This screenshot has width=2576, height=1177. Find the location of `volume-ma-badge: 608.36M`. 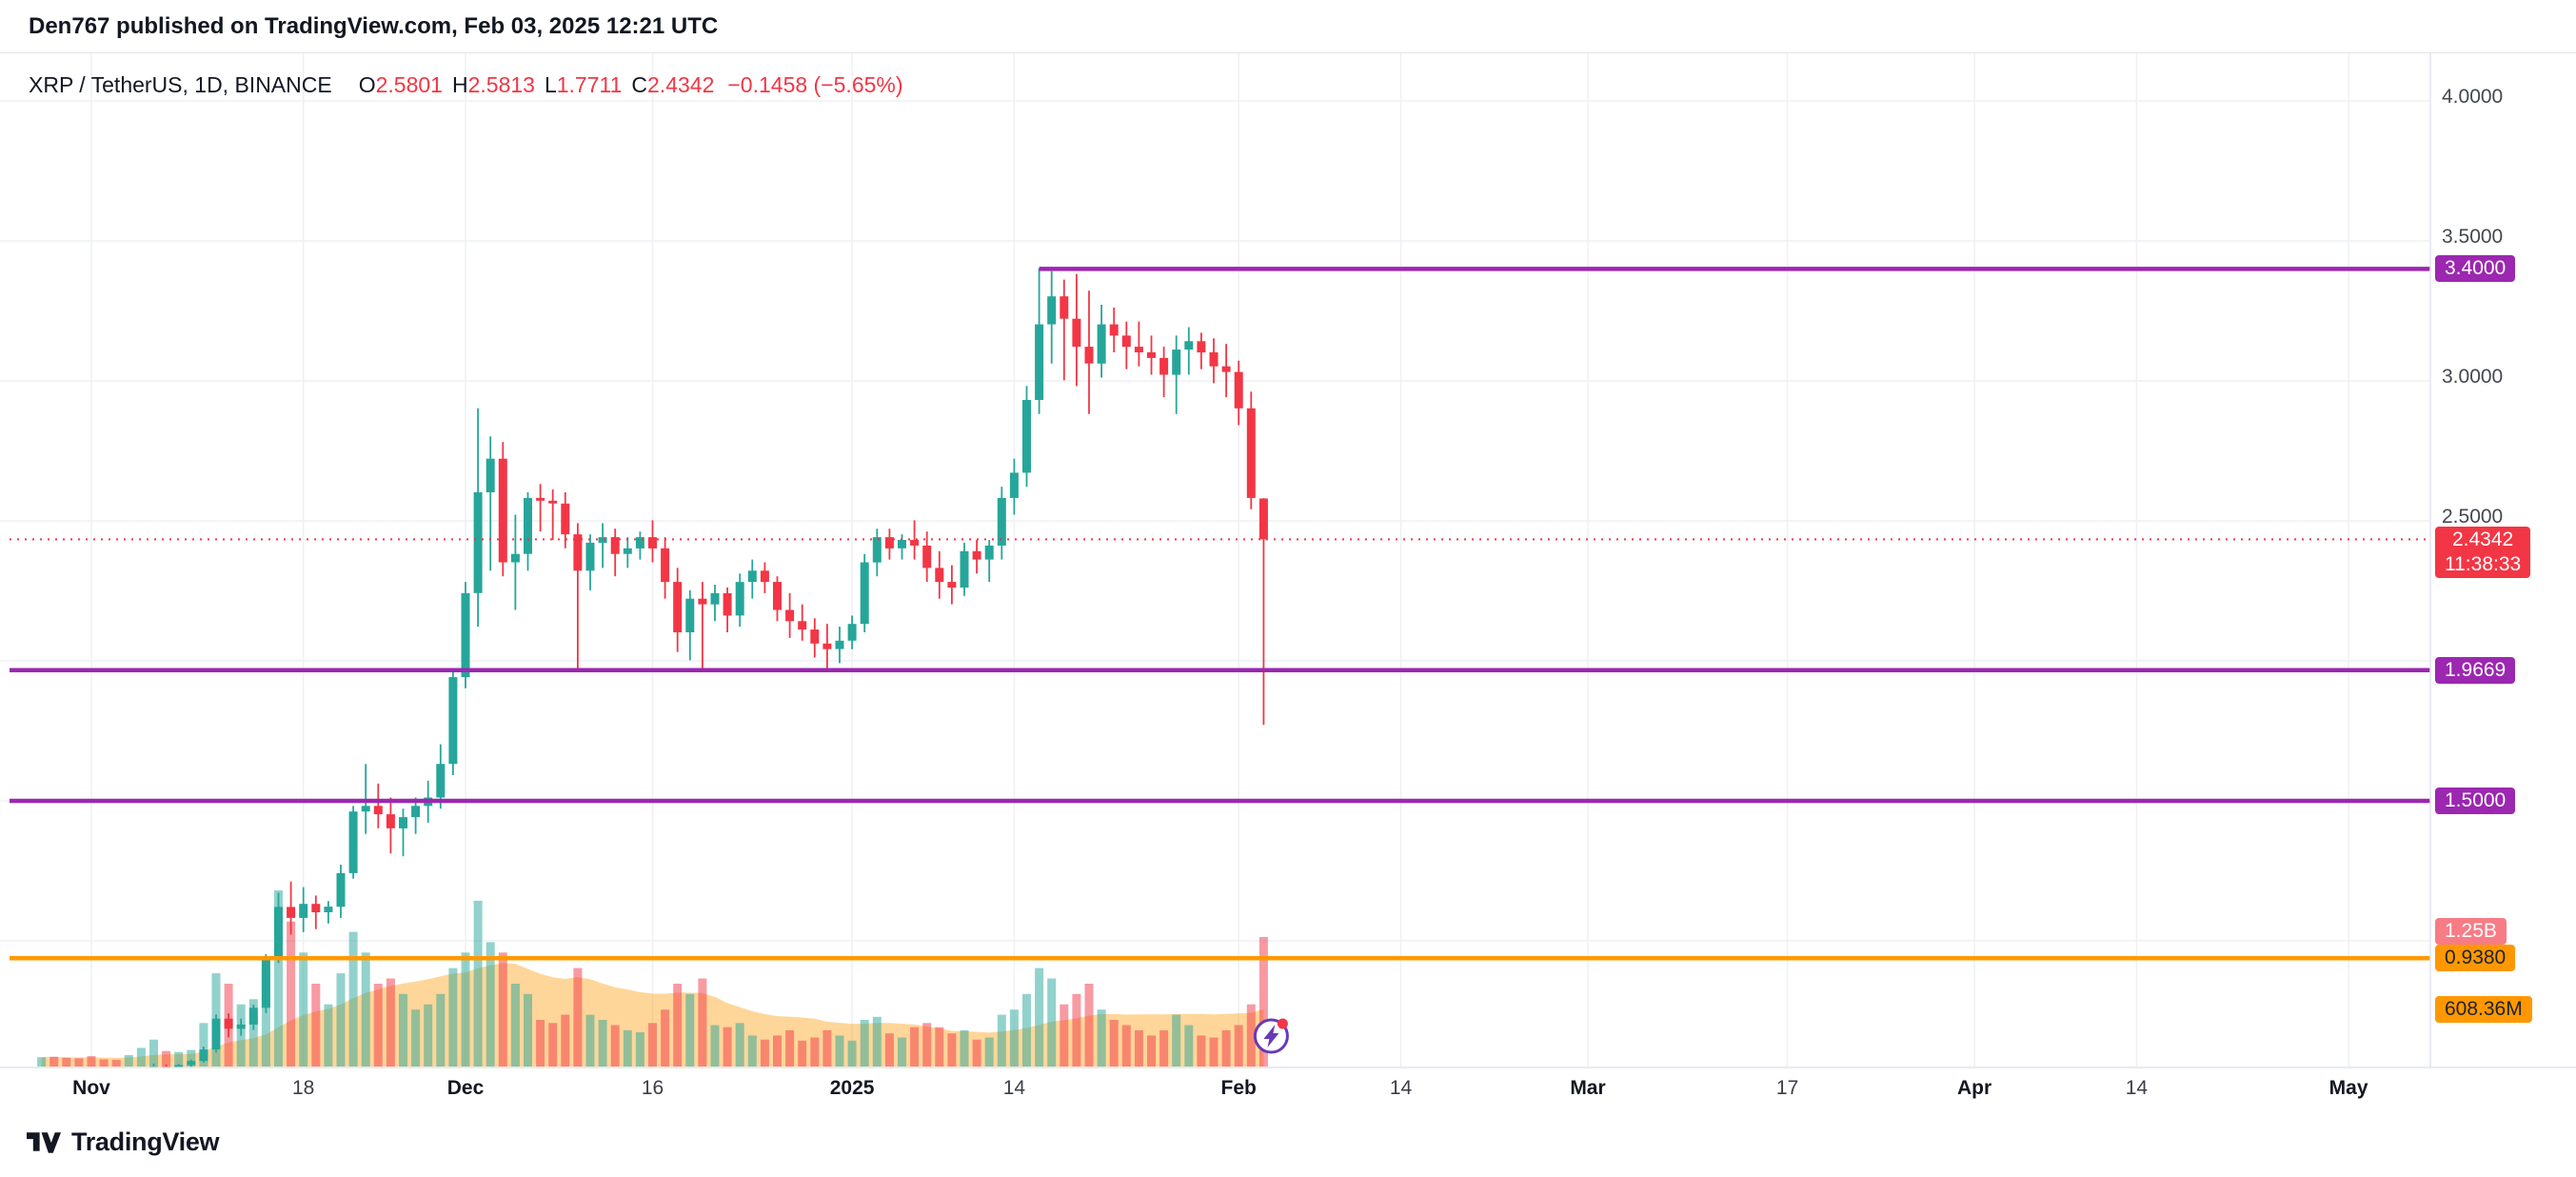

volume-ma-badge: 608.36M is located at coordinates (2483, 1009).